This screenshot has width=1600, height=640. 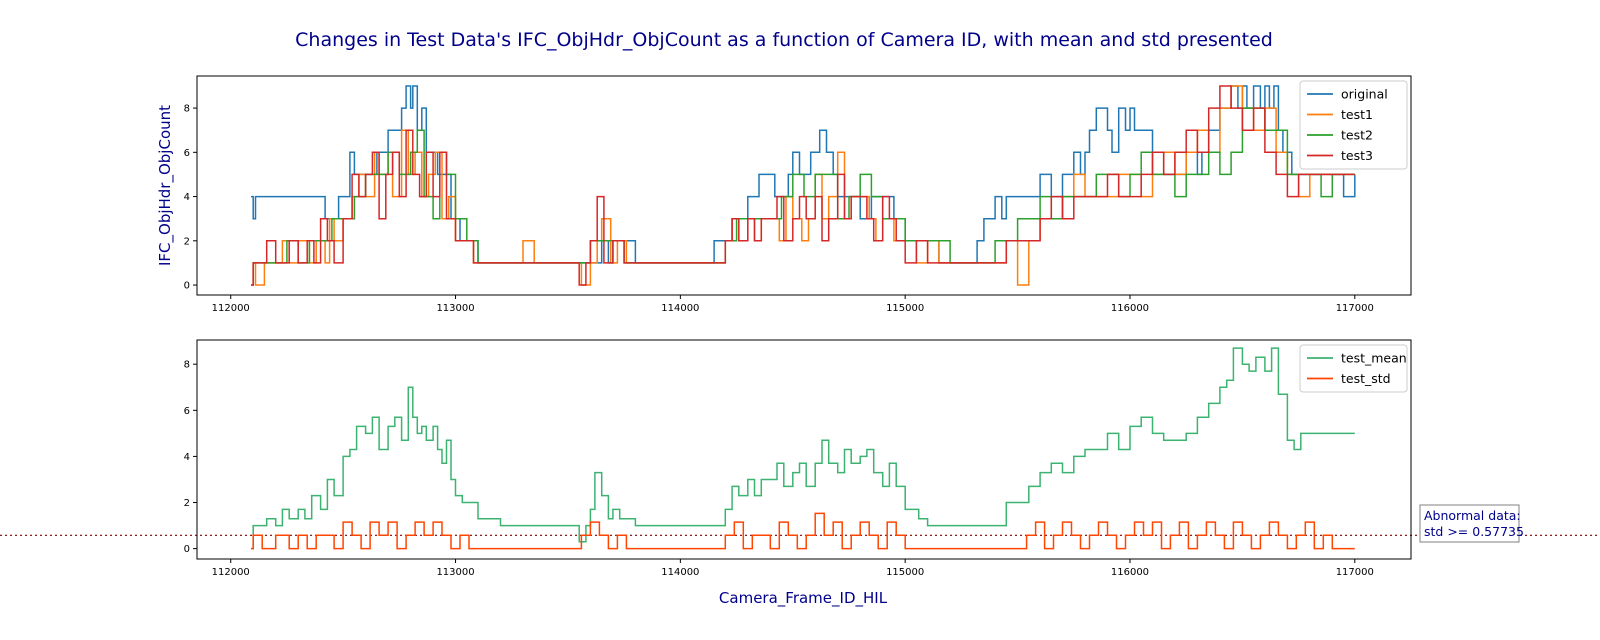 I want to click on x-axis-label: Camera_Frame_ID_HIL, so click(x=803, y=598).